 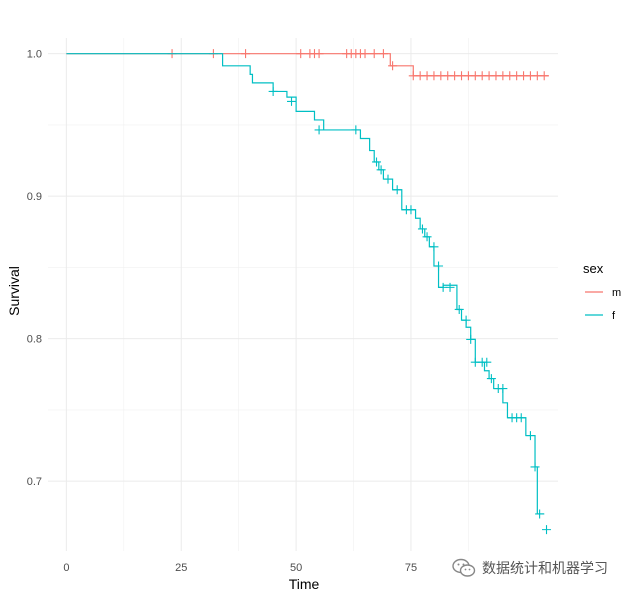 I want to click on legend-label-f: f, so click(x=614, y=316).